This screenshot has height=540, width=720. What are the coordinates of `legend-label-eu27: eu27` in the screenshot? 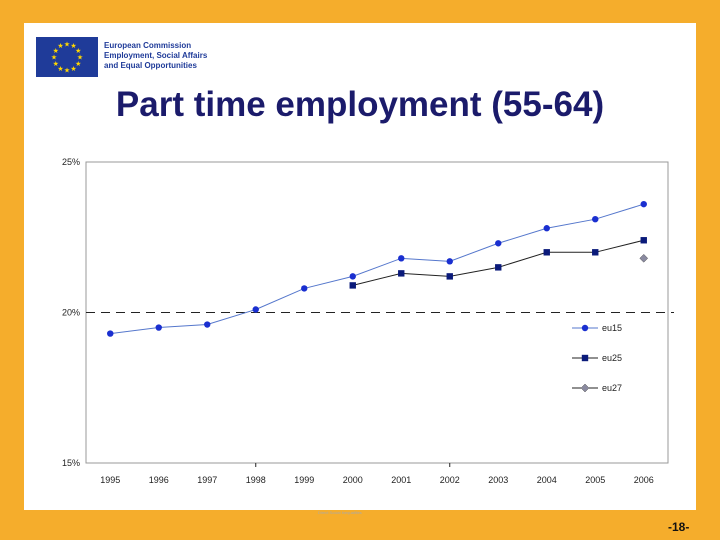 It's located at (612, 388).